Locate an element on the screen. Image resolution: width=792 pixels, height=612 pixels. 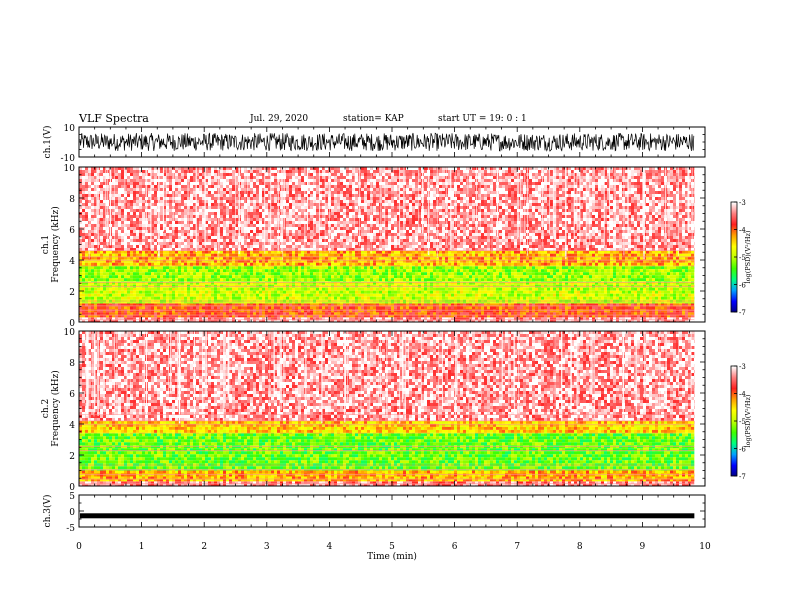
station-label: station= KAP is located at coordinates (373, 119).